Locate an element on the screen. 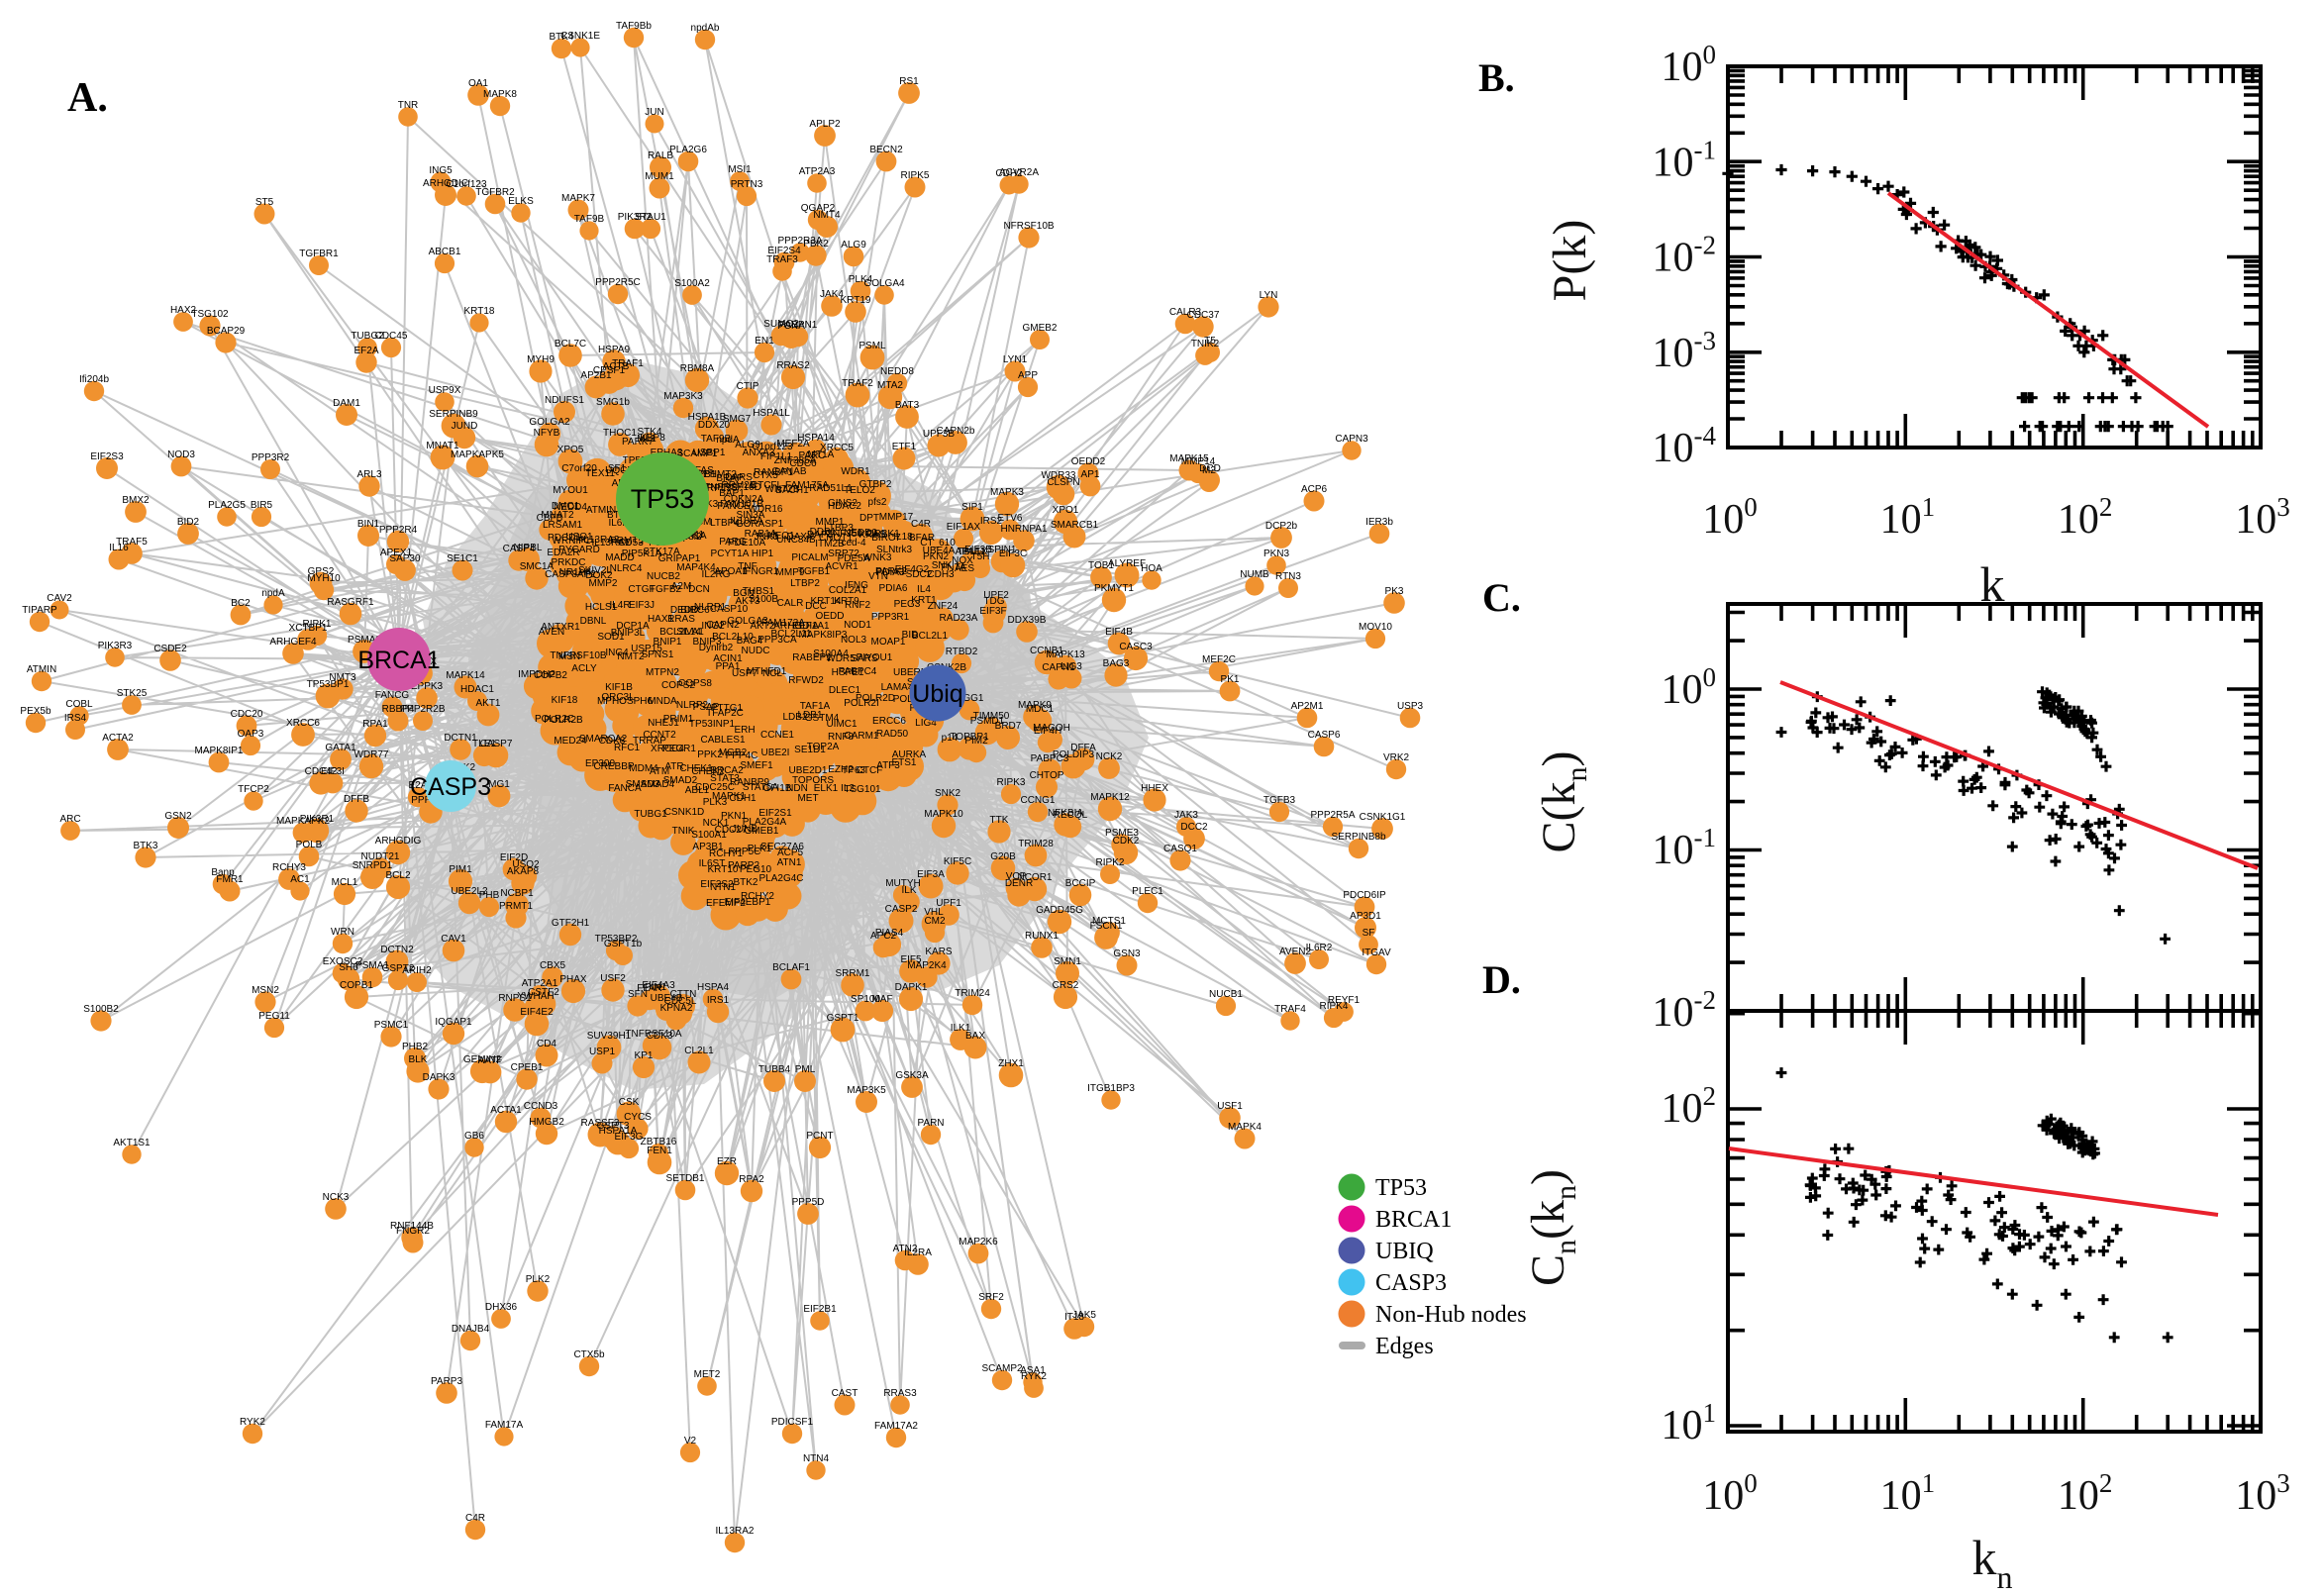  svg-text: S100A2 is located at coordinates (692, 284).